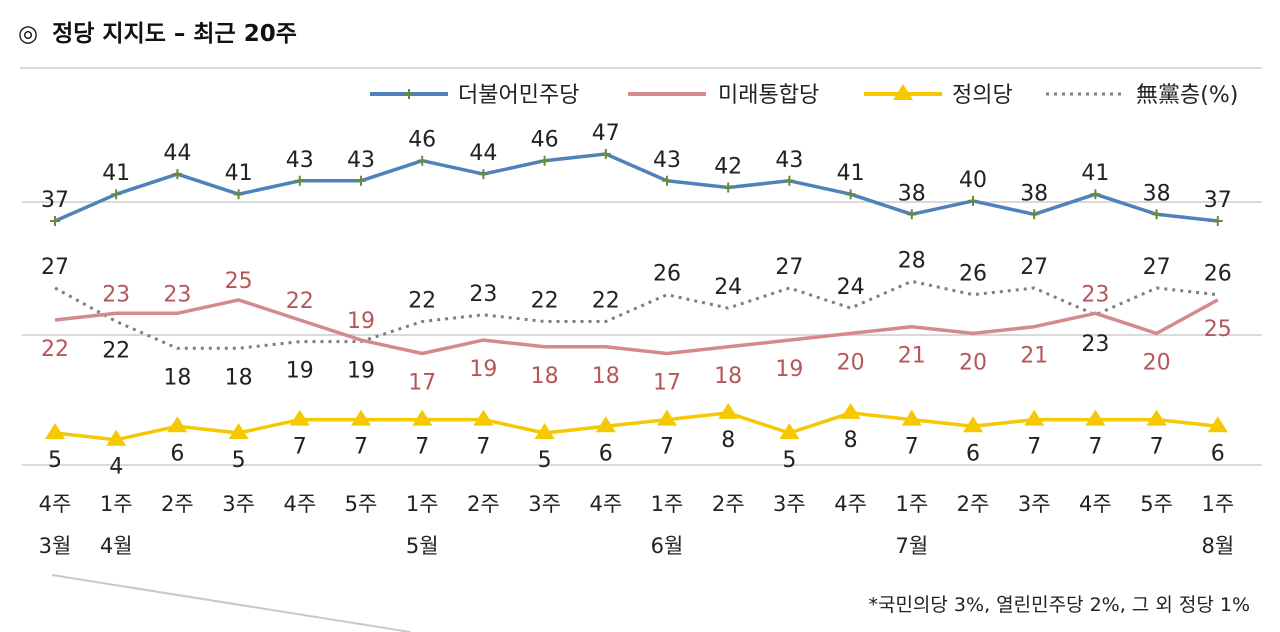  What do you see at coordinates (174, 34) in the screenshot?
I see `chart-title: 정당 지지도 – 최근 20주` at bounding box center [174, 34].